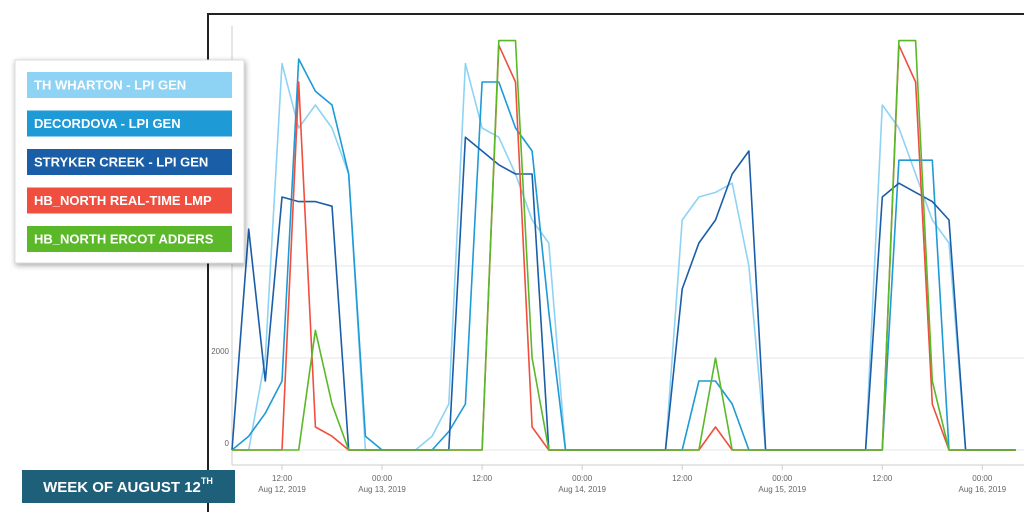 The width and height of the screenshot is (1024, 512). Describe the element at coordinates (282, 489) in the screenshot. I see `x-tick-date: Aug 12, 2019` at that location.